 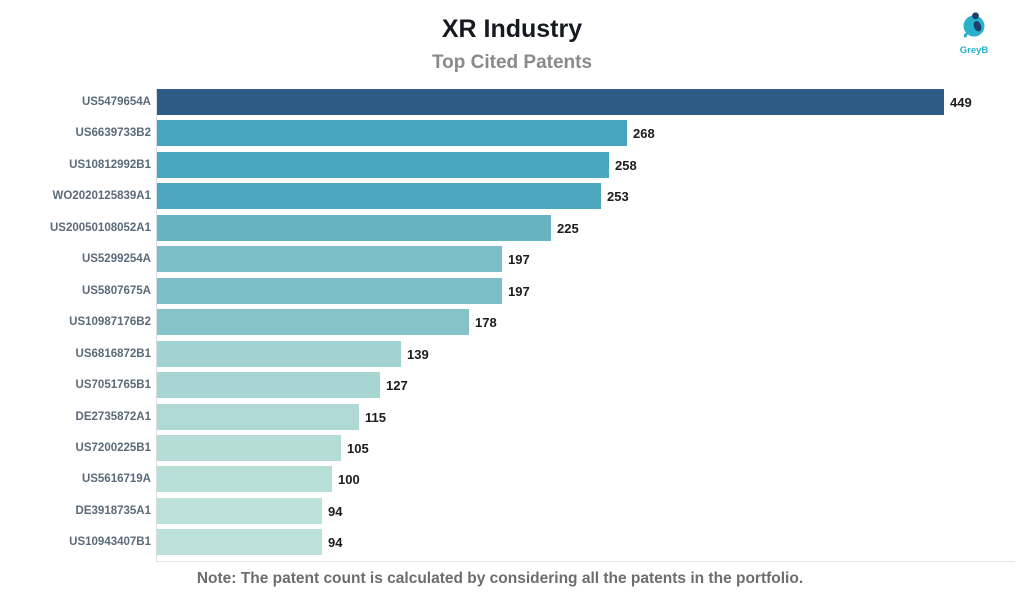 What do you see at coordinates (512, 417) in the screenshot?
I see `bar-row: DE2735872A1 115` at bounding box center [512, 417].